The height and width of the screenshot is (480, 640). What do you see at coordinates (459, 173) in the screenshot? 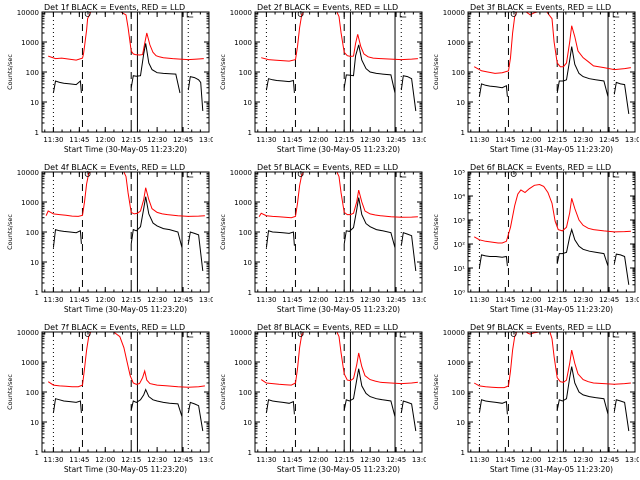
I see `y-tick-label: 10⁵` at bounding box center [459, 173].